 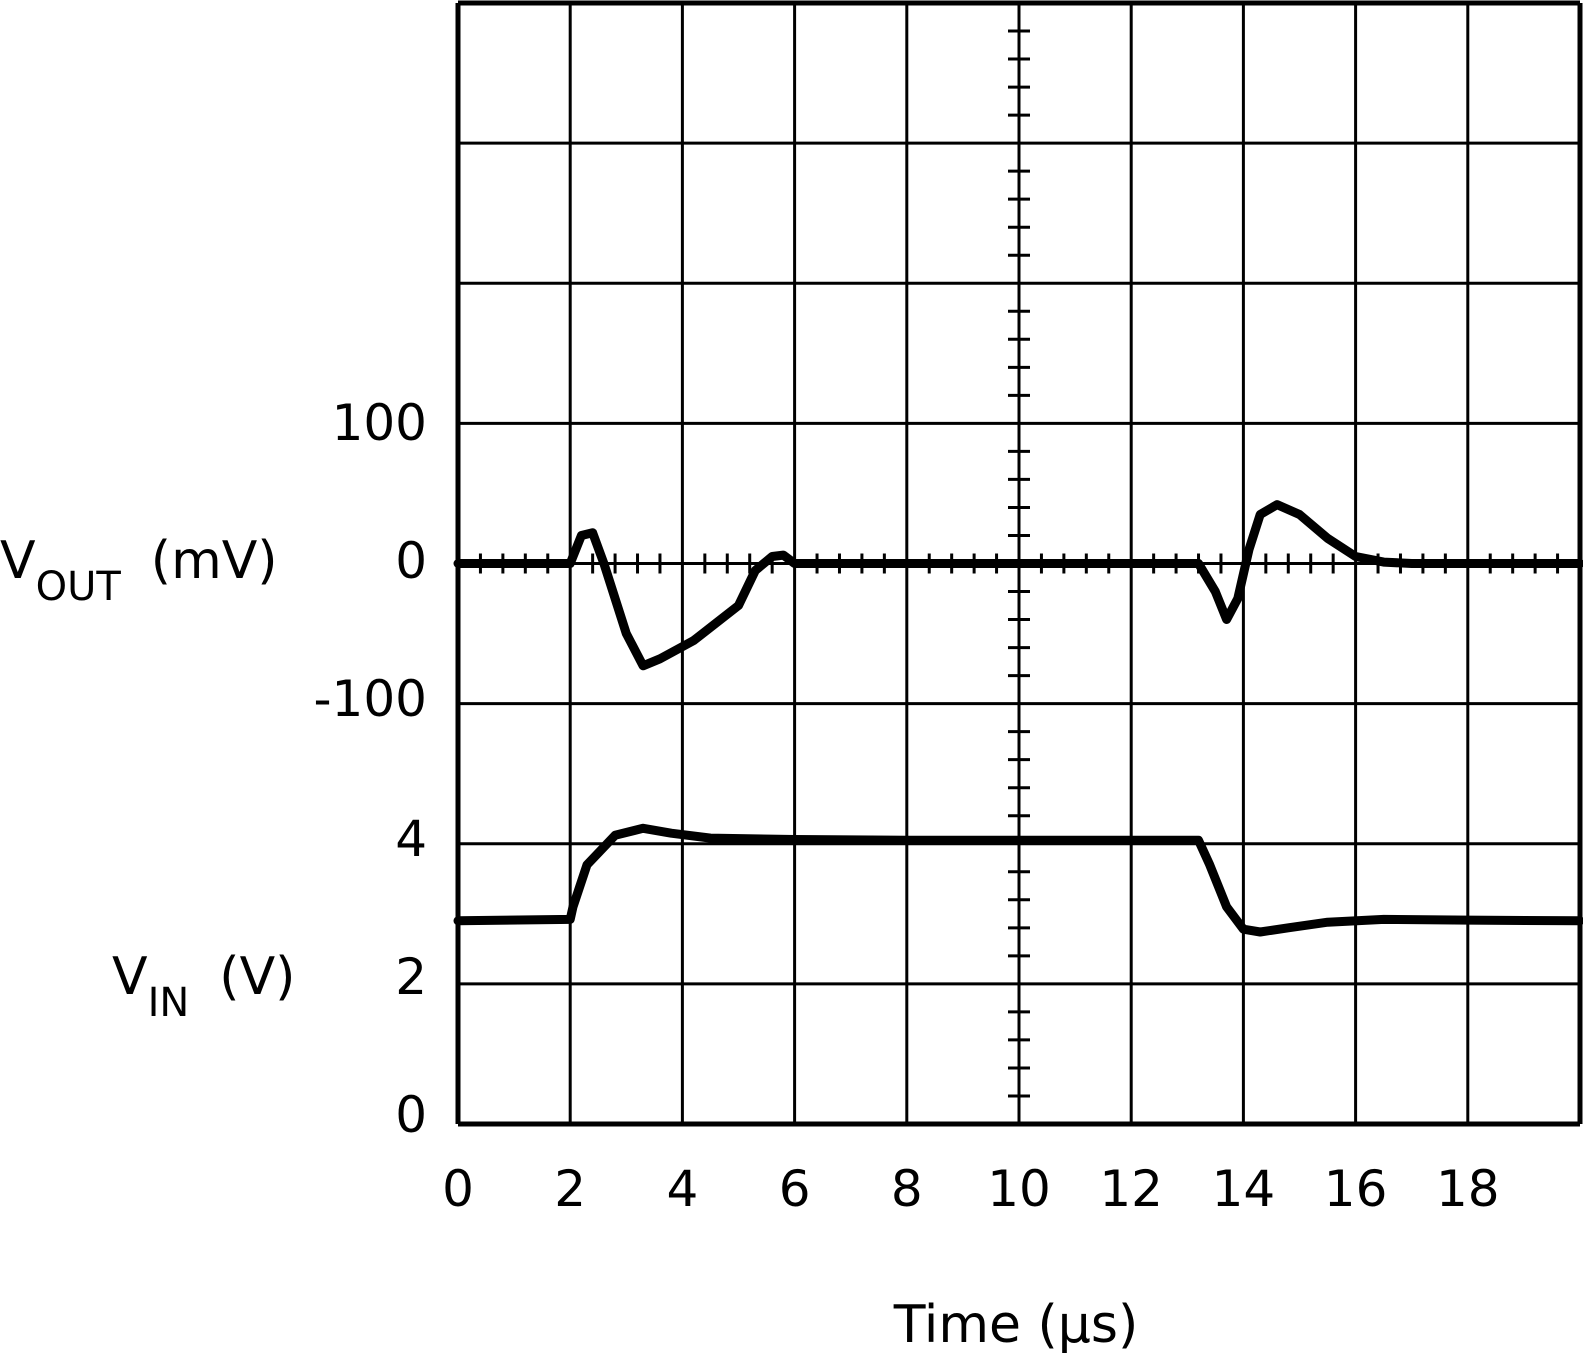 What do you see at coordinates (18, 561) in the screenshot?
I see `vout-label-main: V` at bounding box center [18, 561].